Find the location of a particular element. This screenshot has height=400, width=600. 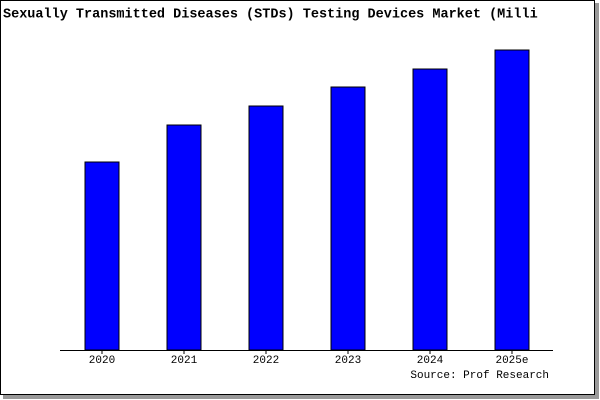

x-tick-label: 2022 is located at coordinates (266, 361).